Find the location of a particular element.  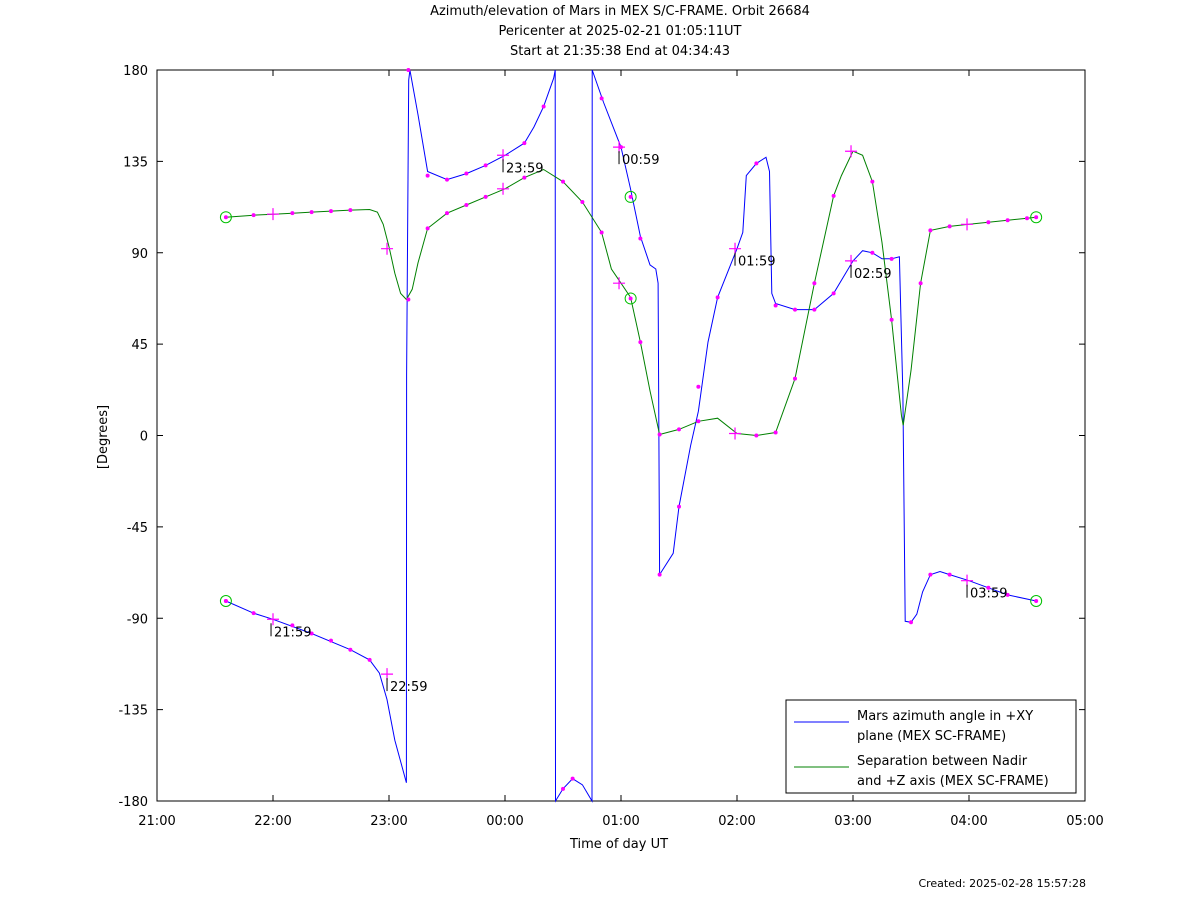

y-tick-label: 90 is located at coordinates (139, 254).